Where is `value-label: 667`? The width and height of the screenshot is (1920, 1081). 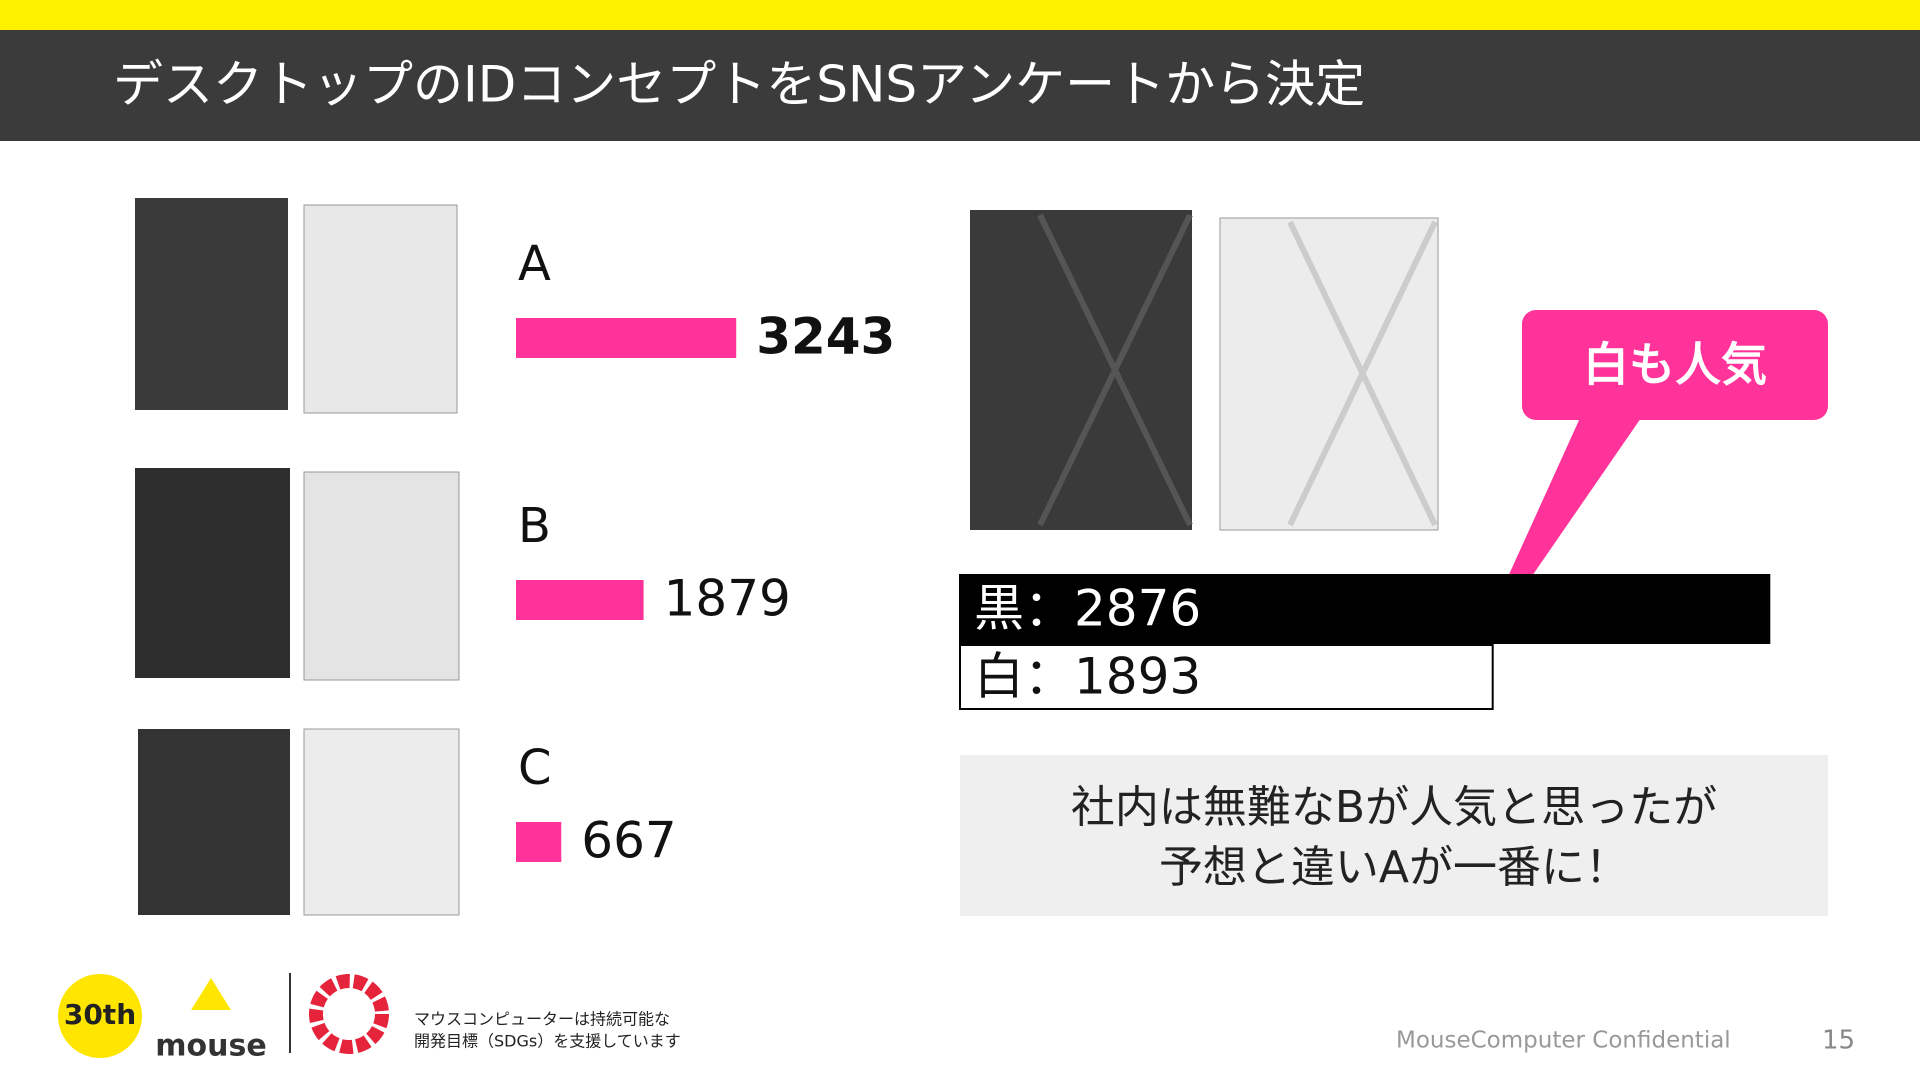 value-label: 667 is located at coordinates (628, 841).